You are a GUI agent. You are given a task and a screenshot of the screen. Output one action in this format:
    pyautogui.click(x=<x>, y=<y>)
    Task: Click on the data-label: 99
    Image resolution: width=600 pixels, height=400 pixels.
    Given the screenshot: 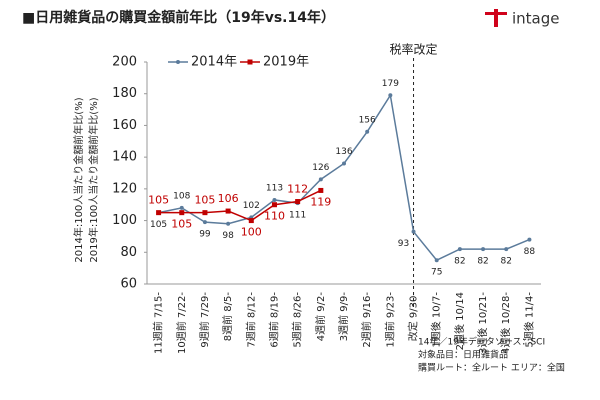 What is the action you would take?
    pyautogui.click(x=205, y=235)
    